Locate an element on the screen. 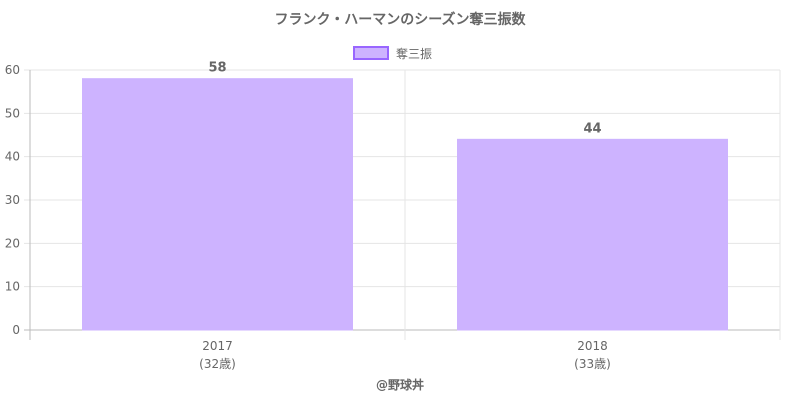  y-tick-label: 30 is located at coordinates (12, 200).